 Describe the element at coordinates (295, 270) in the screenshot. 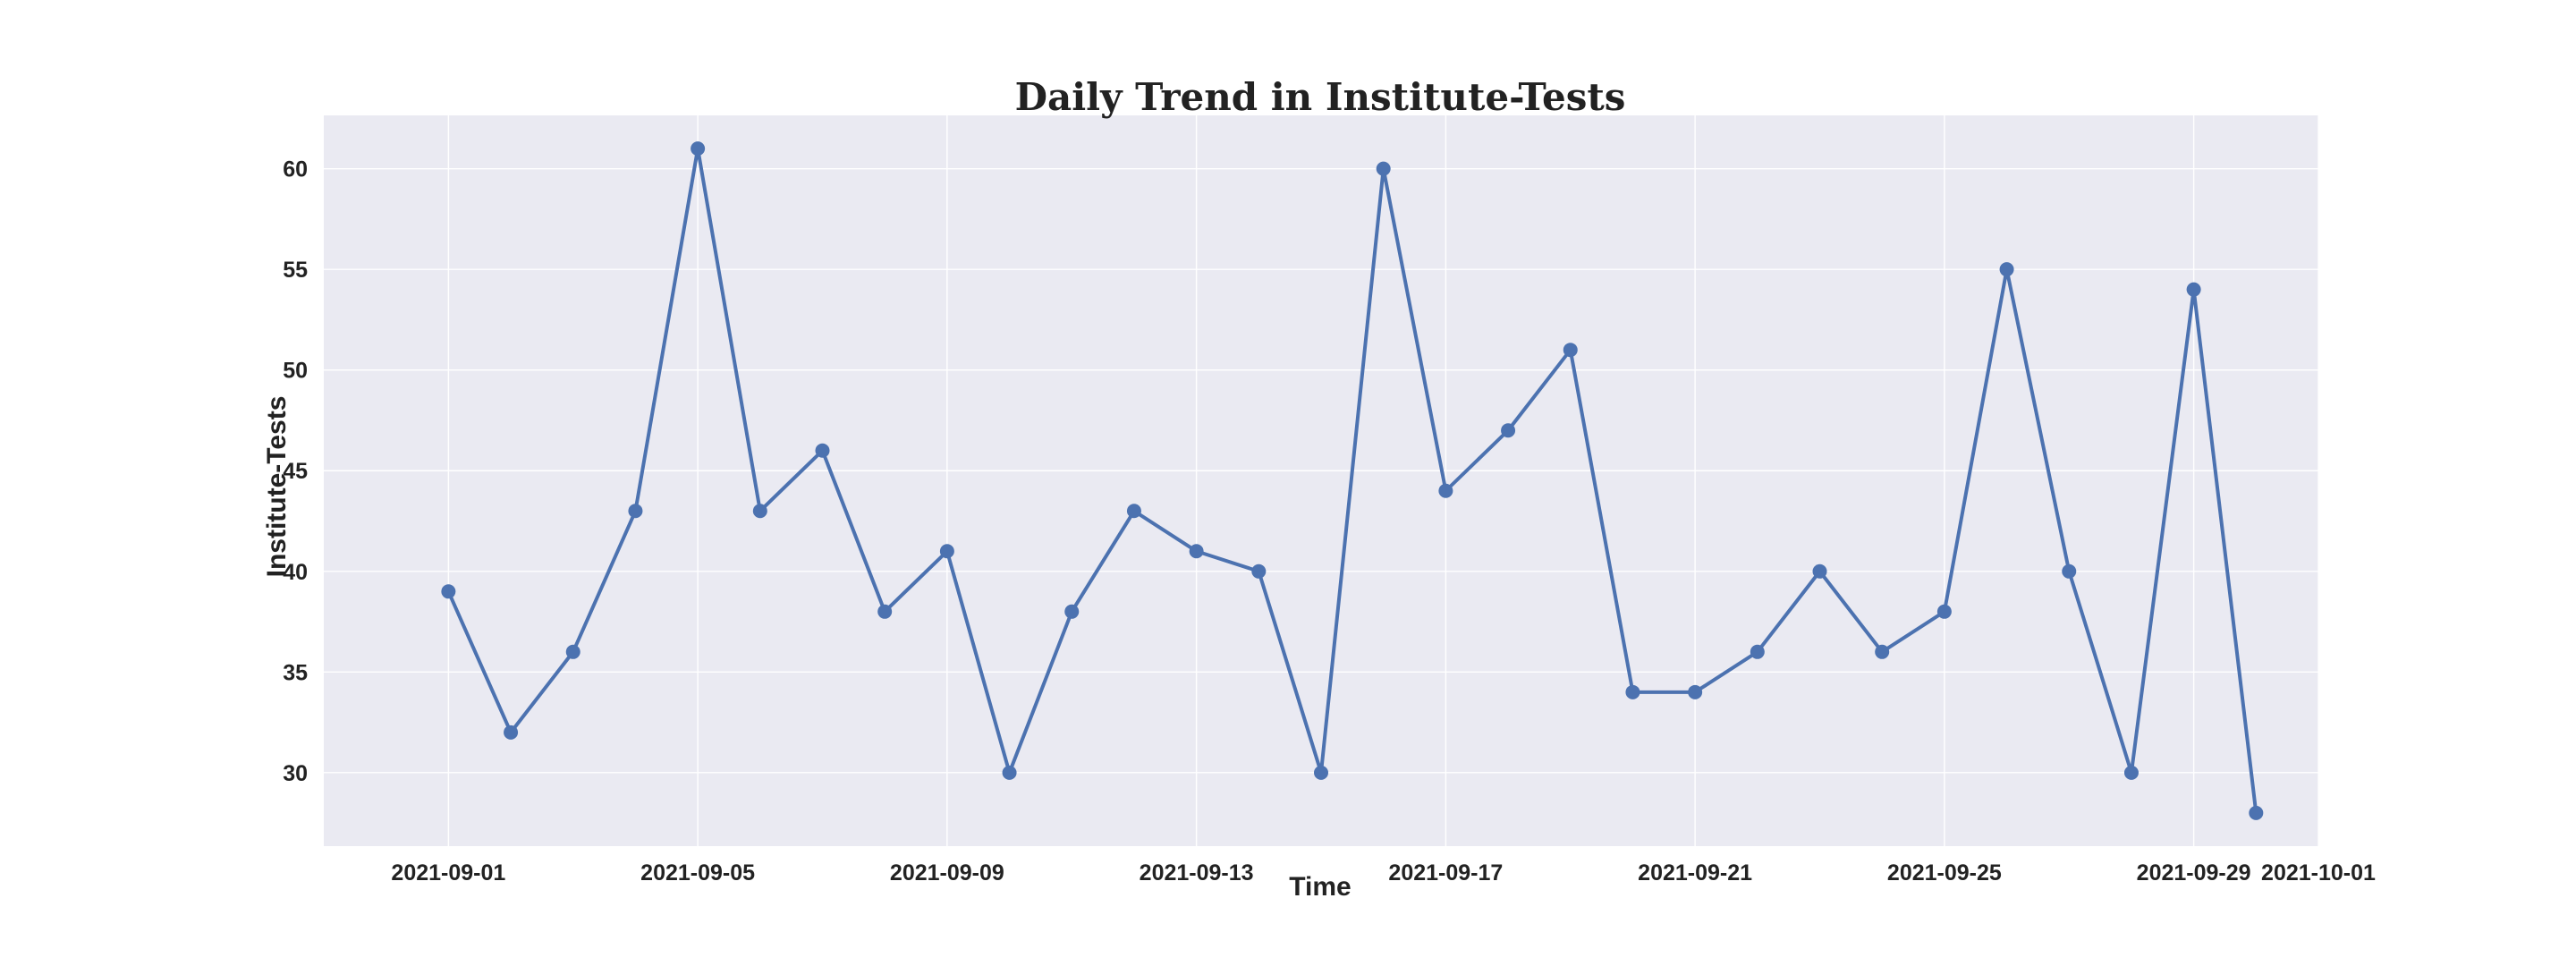

I see `y-tick-label: 55` at that location.